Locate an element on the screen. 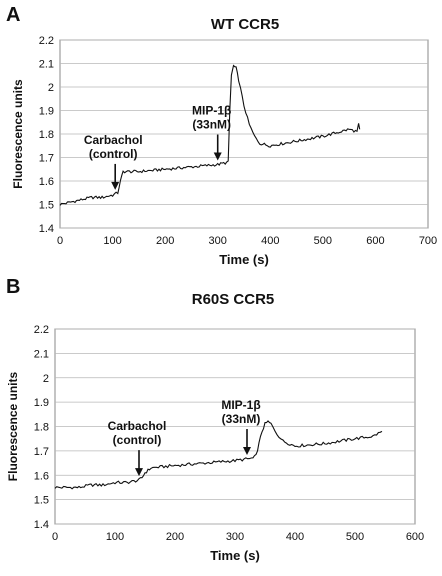 The height and width of the screenshot is (576, 442). y-axis-label-a: Fluorescence units is located at coordinates (18, 134).